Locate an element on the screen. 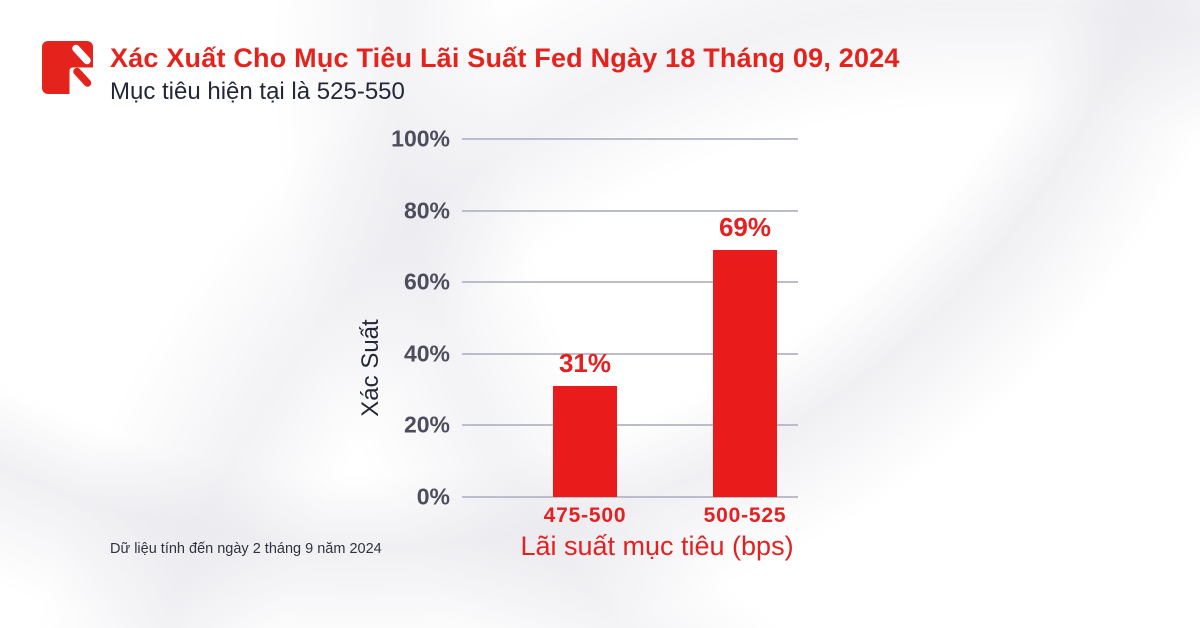 The image size is (1200, 628). y-tick-label: 60% is located at coordinates (426, 281).